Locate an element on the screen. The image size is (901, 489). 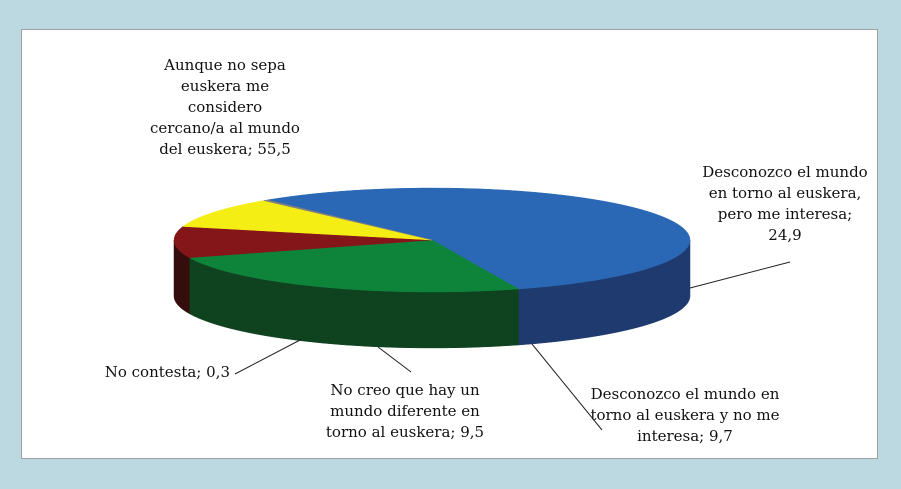
pie-sides is located at coordinates (432, 294).